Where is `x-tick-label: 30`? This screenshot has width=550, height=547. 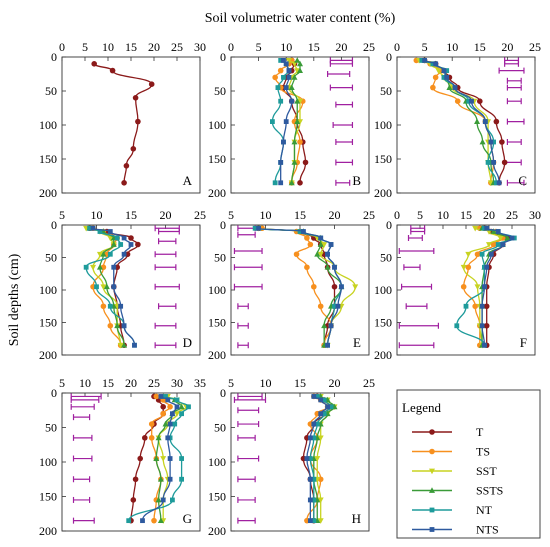
x-tick-label: 30 is located at coordinates (200, 47).